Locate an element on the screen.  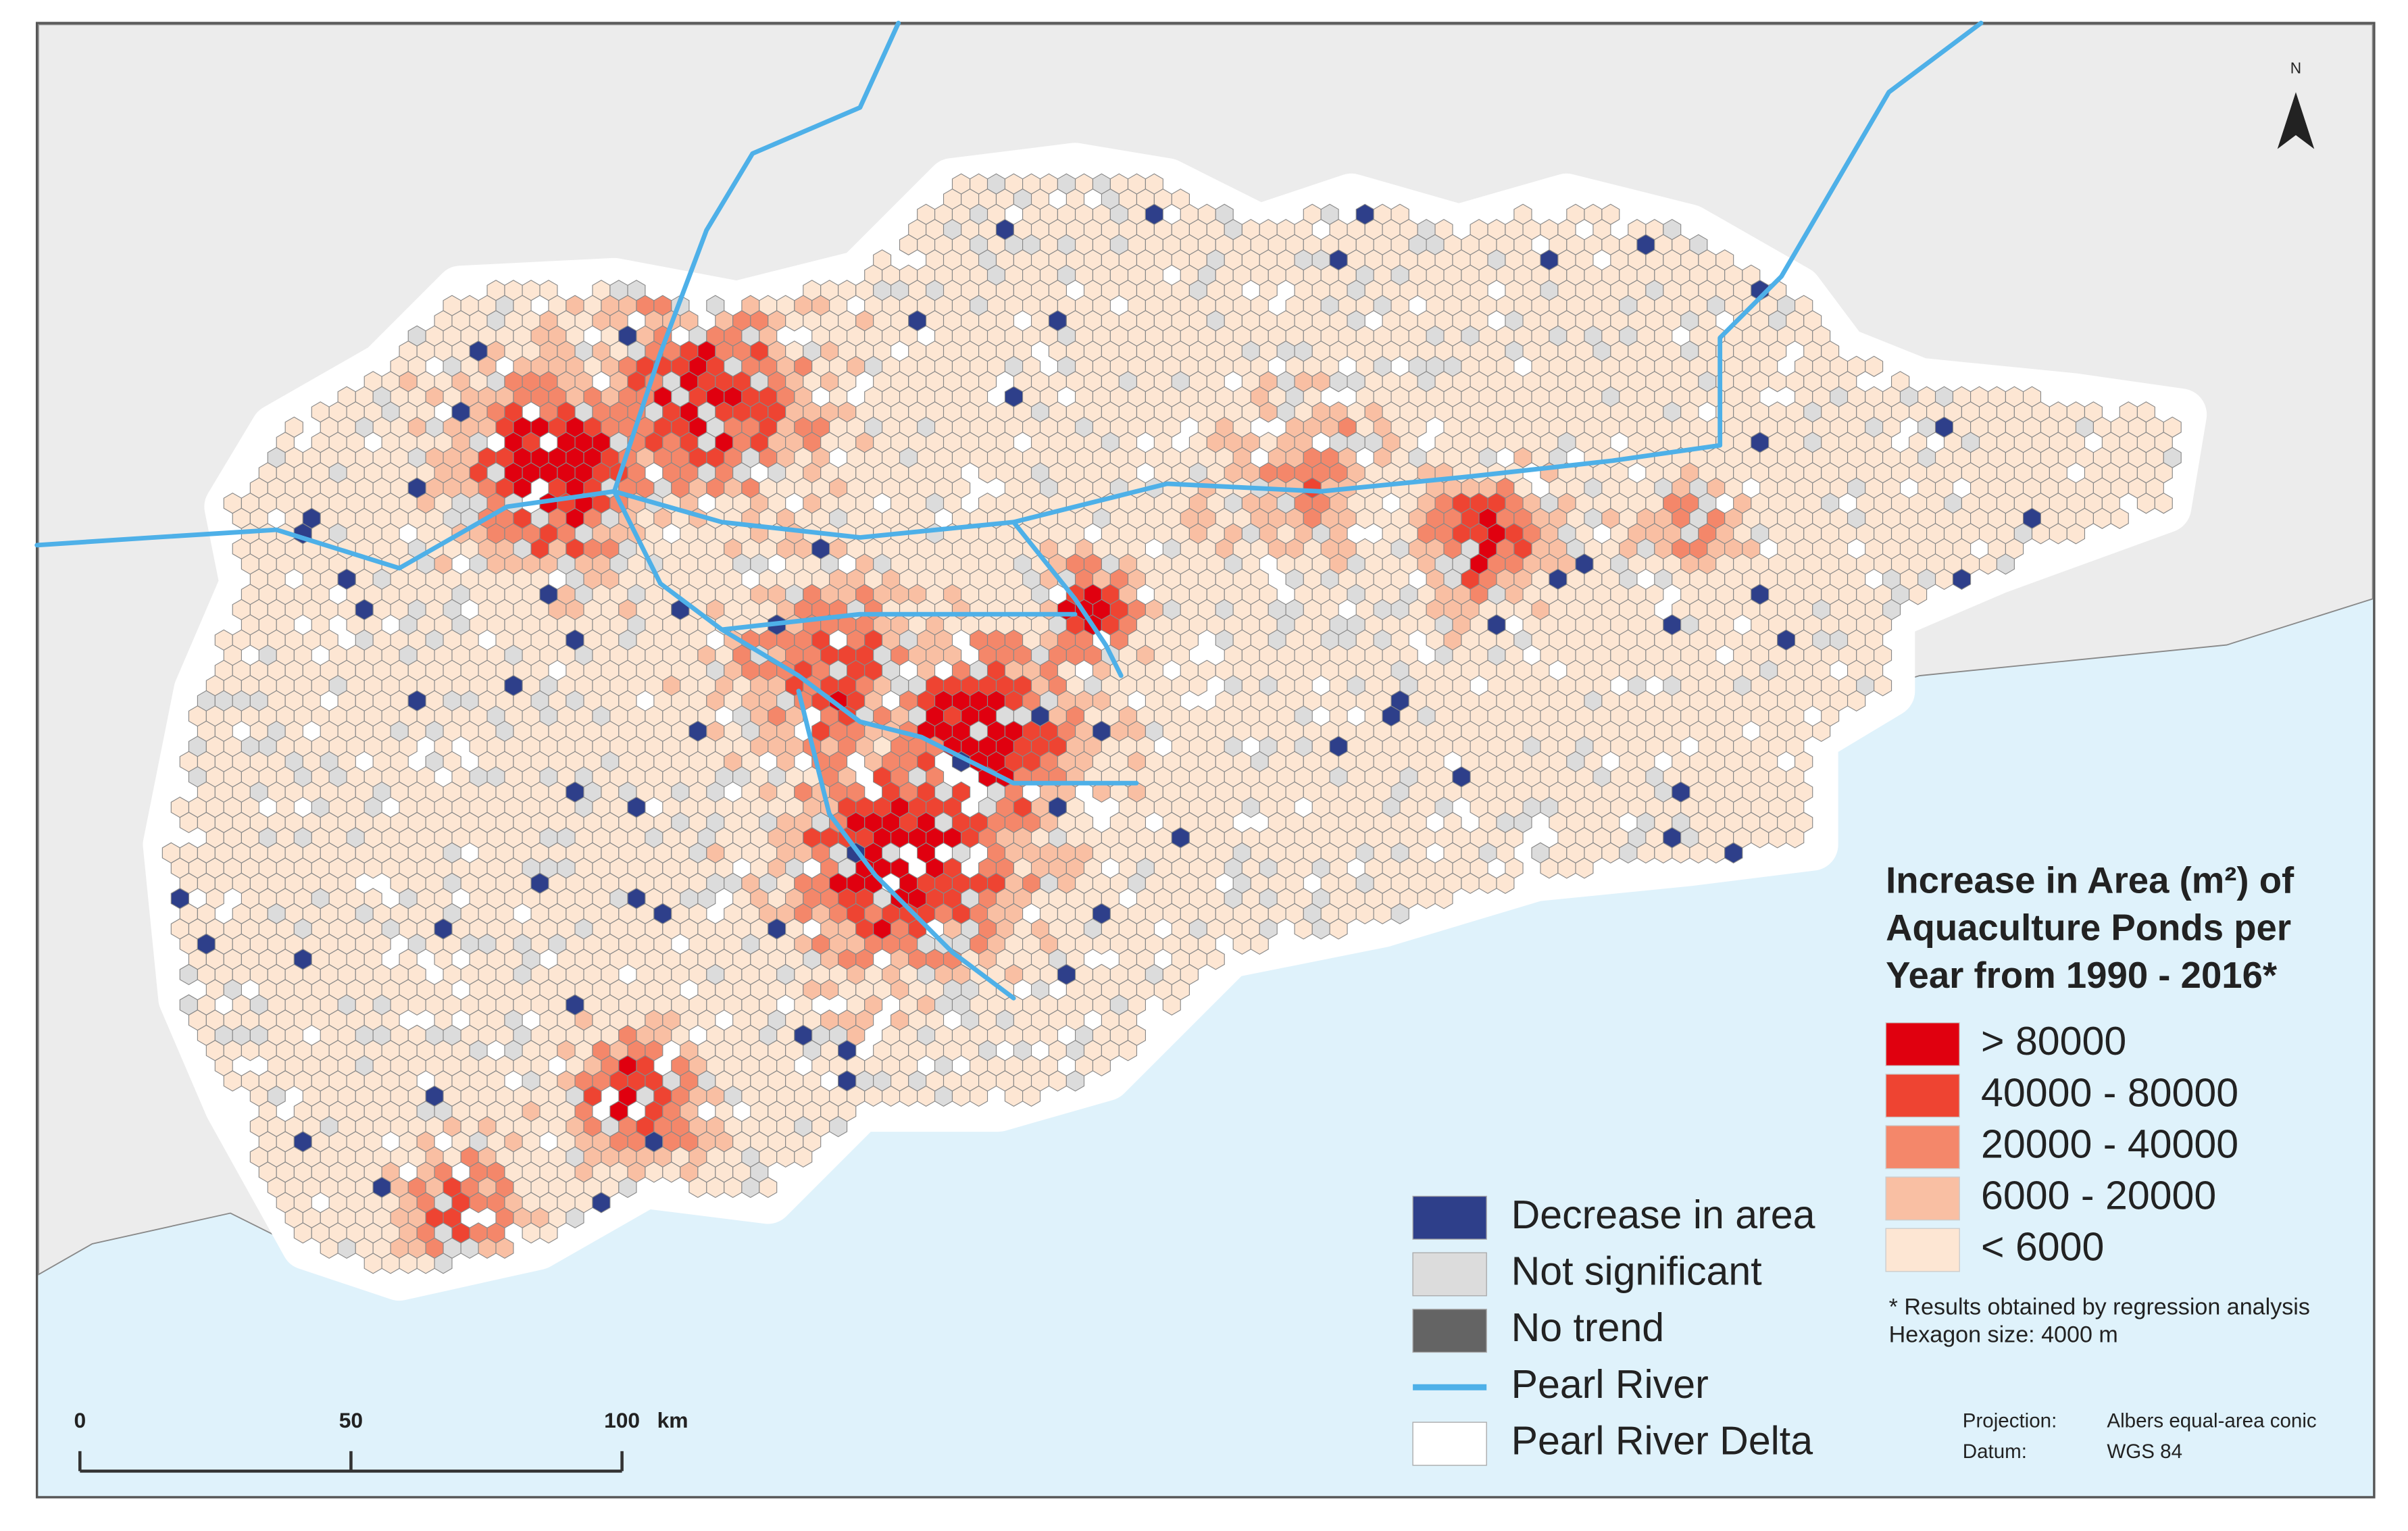
north-label: N is located at coordinates (2296, 67).